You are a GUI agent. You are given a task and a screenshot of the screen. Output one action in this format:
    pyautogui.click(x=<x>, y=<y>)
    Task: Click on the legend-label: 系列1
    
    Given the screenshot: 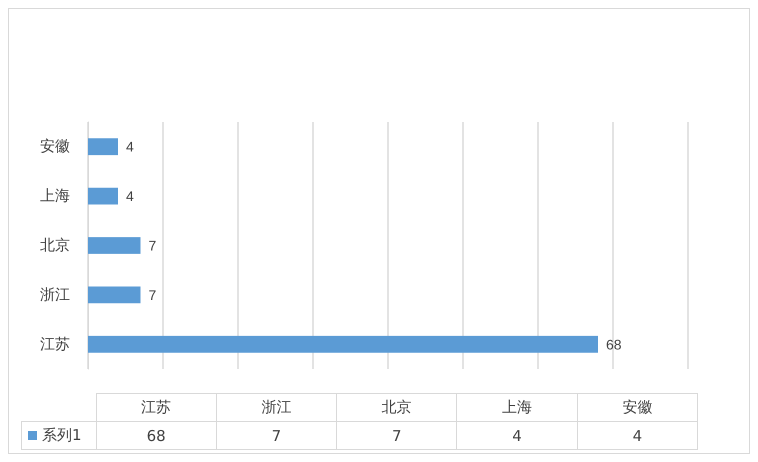 What is the action you would take?
    pyautogui.click(x=59, y=436)
    